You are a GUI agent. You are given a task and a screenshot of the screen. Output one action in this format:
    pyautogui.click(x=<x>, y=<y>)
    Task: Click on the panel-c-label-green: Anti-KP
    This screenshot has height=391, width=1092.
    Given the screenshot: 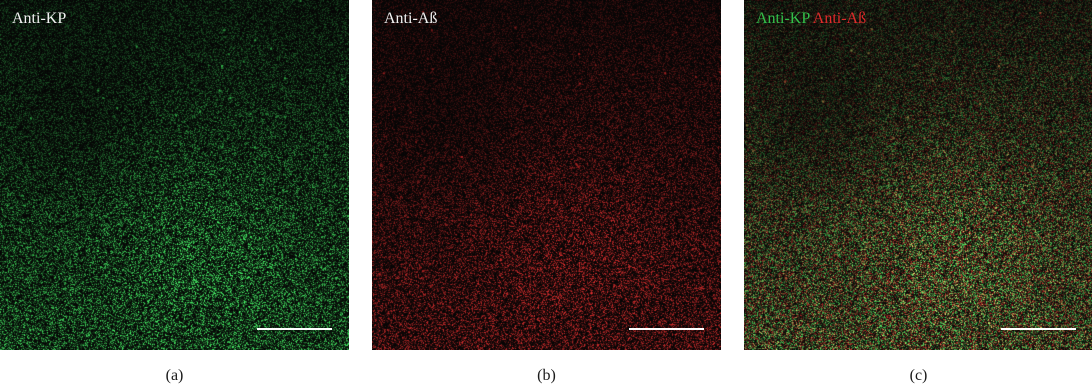 What is the action you would take?
    pyautogui.click(x=783, y=18)
    